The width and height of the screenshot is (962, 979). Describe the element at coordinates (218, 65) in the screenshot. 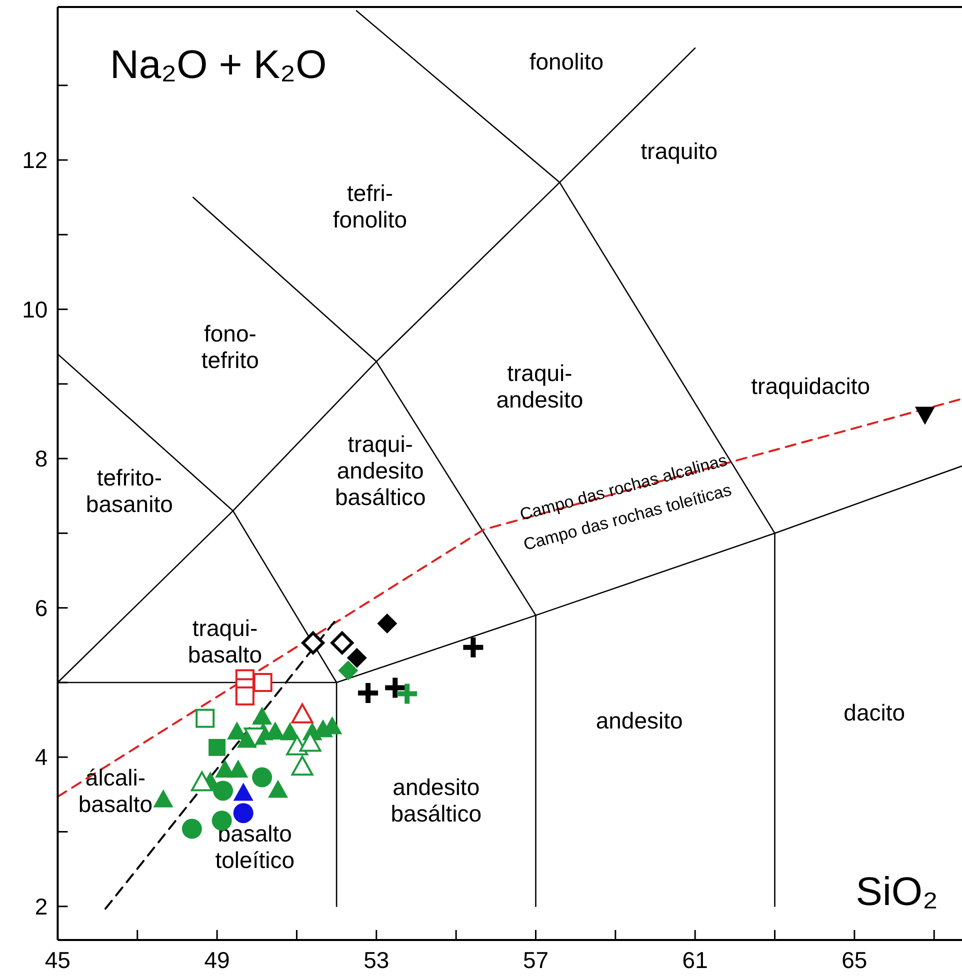

I see `y-axis-title: Na₂O + K₂O` at that location.